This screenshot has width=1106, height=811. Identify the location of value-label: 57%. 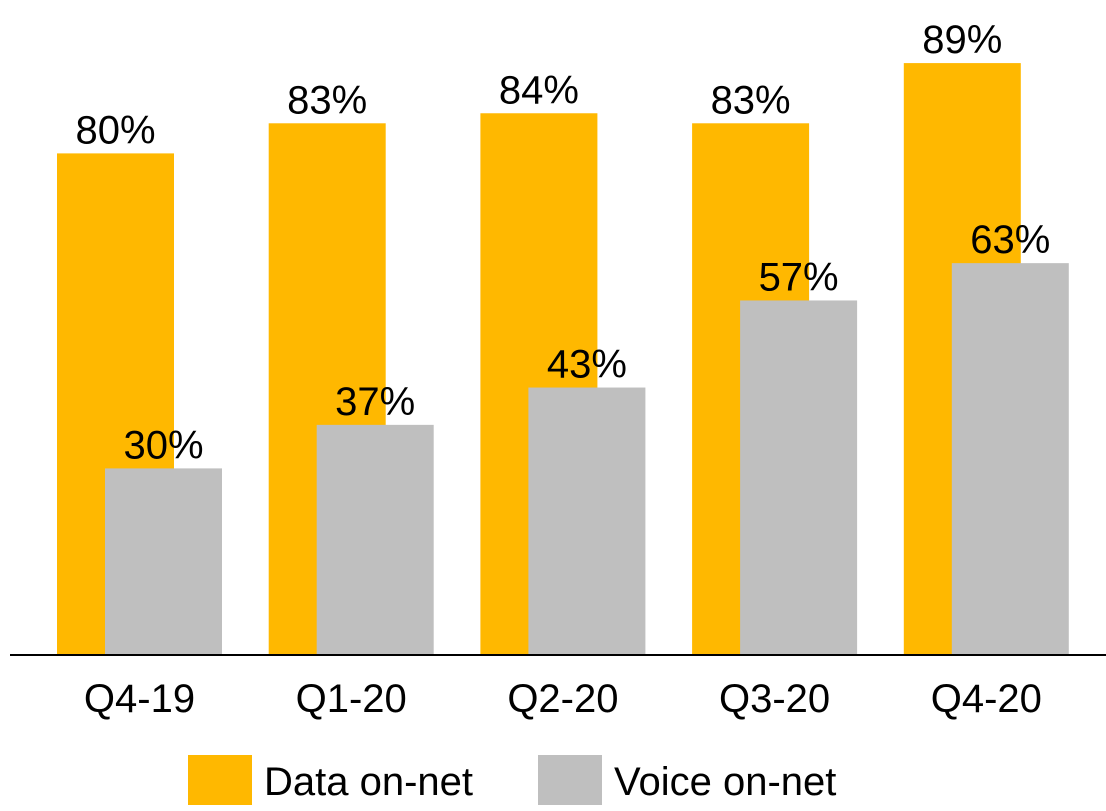
(799, 277).